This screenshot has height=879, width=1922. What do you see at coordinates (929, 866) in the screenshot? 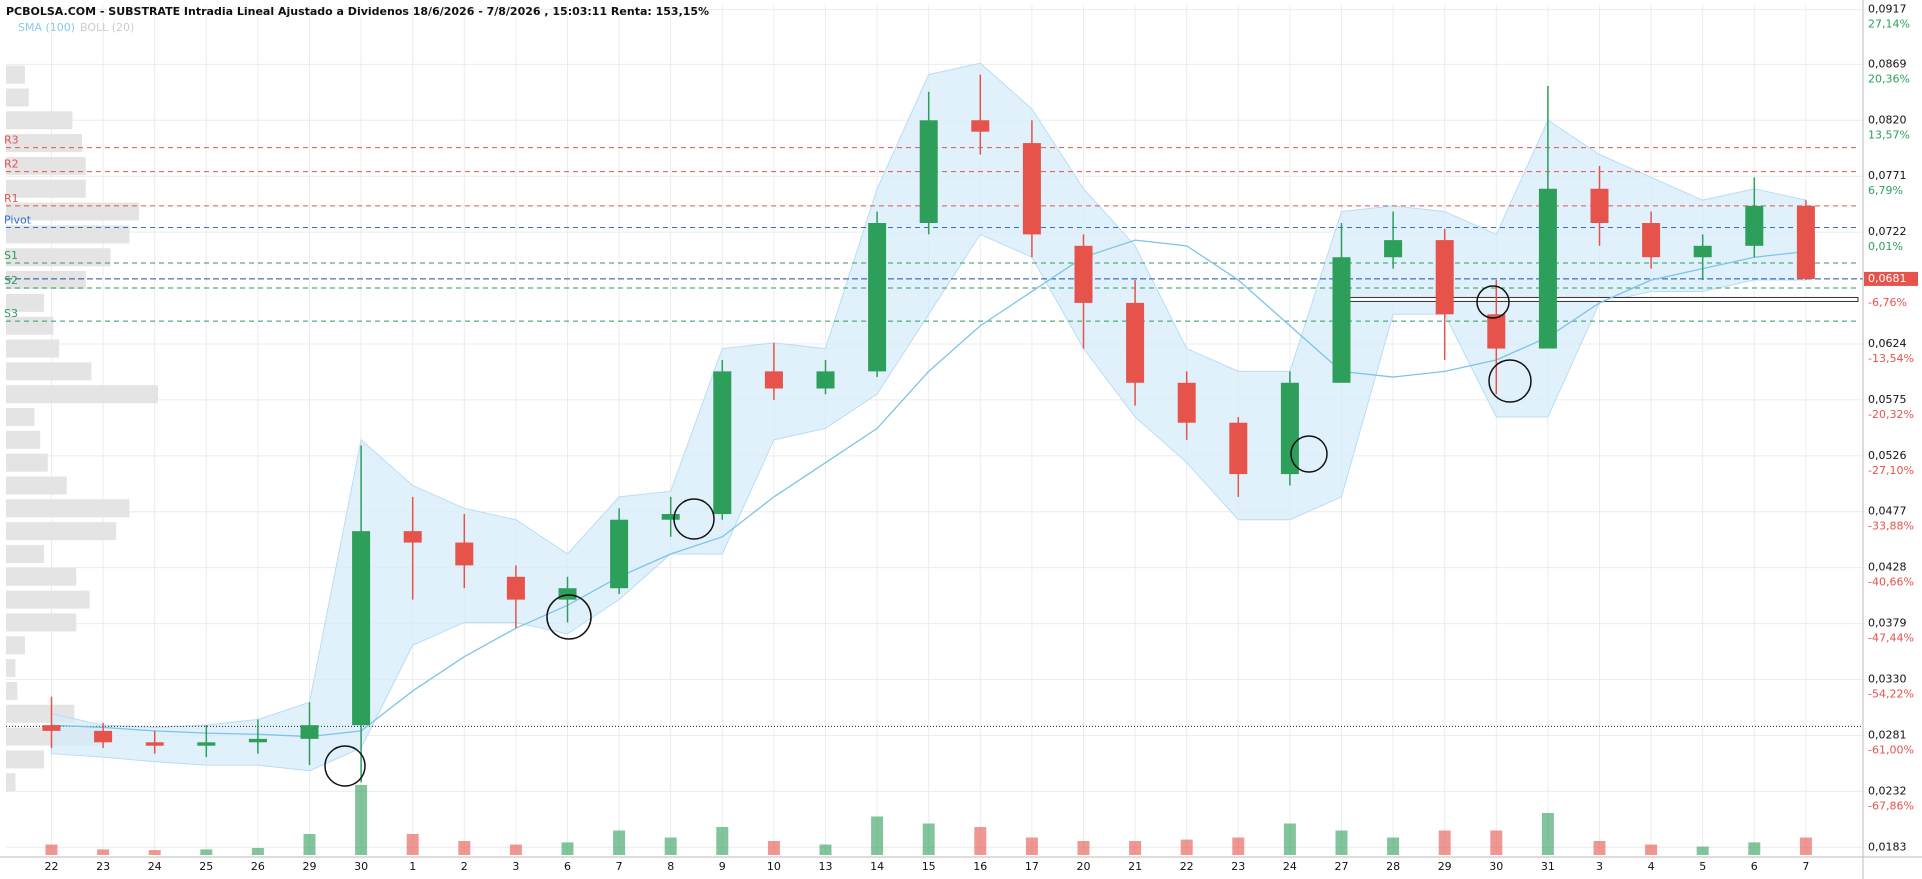
I see `x-tick-label: 15` at bounding box center [929, 866].